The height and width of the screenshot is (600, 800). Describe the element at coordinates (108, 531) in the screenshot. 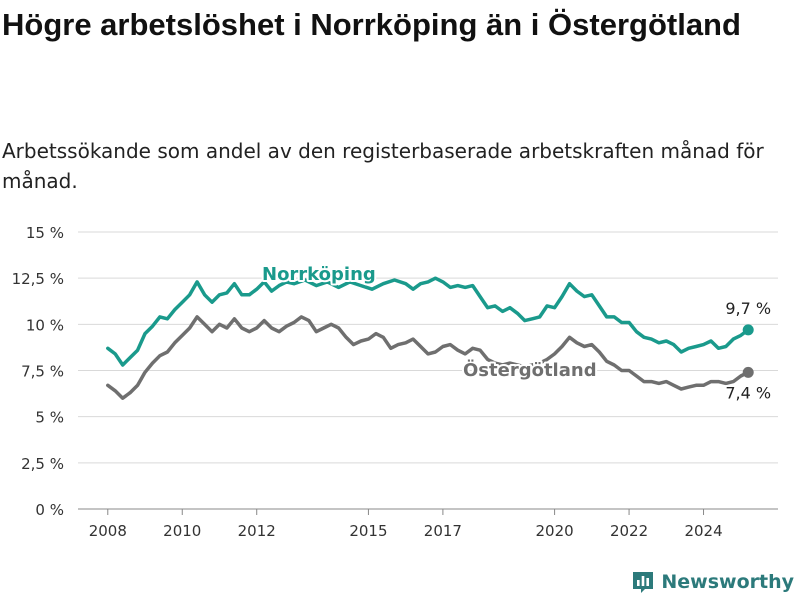

I see `x-tick-label: 2008` at that location.